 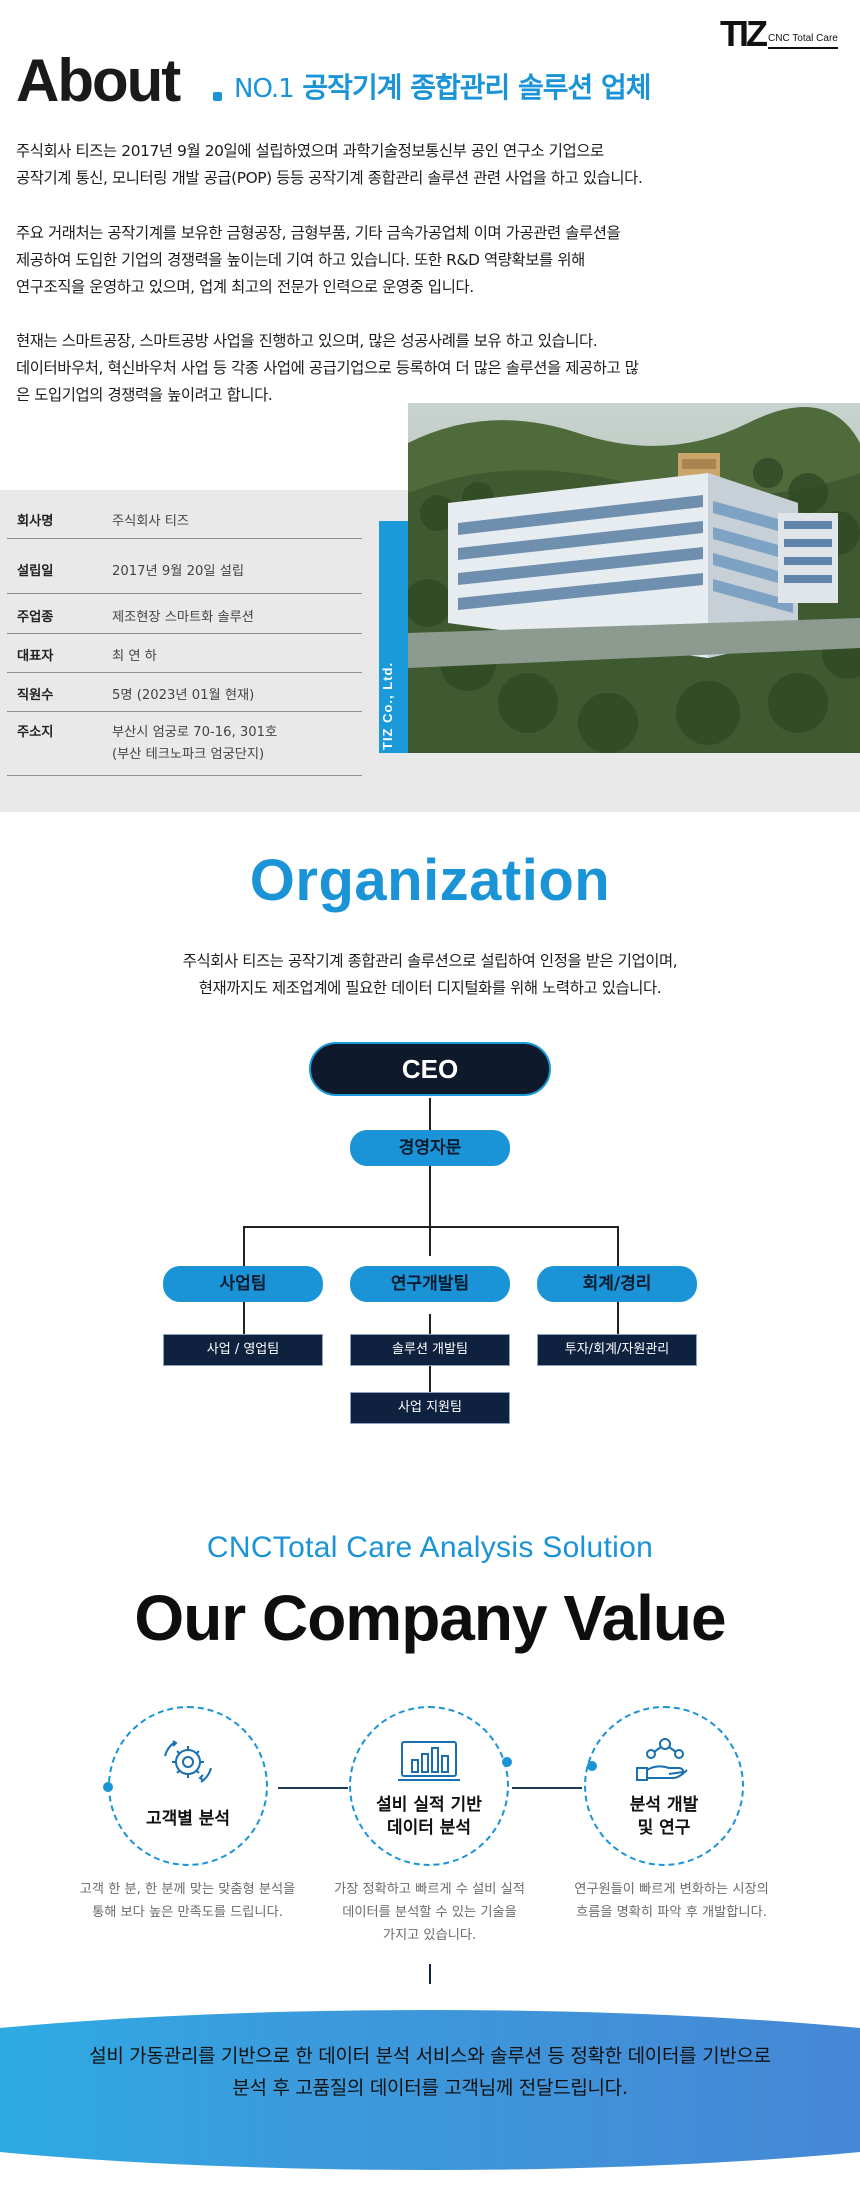 What do you see at coordinates (430, 1350) in the screenshot?
I see `team-solution-dev: 솔루션 개발팀` at bounding box center [430, 1350].